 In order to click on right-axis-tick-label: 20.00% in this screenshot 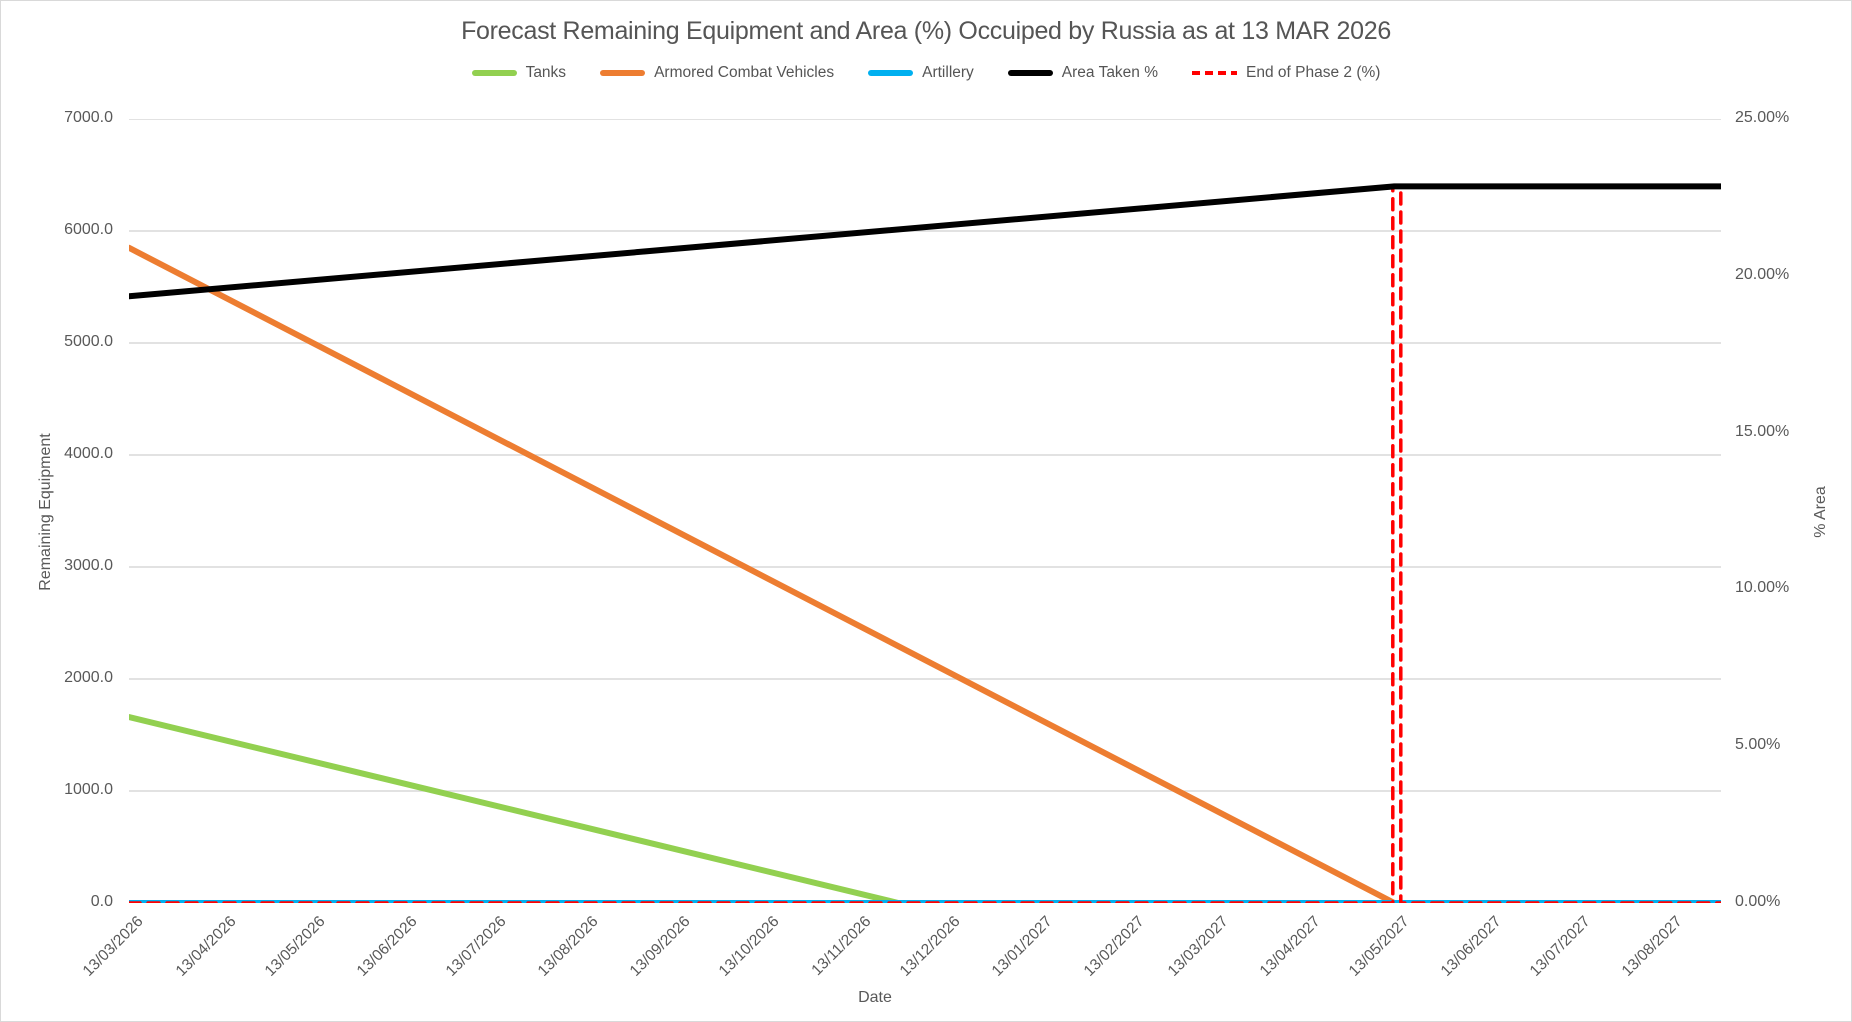, I will do `click(1762, 274)`.